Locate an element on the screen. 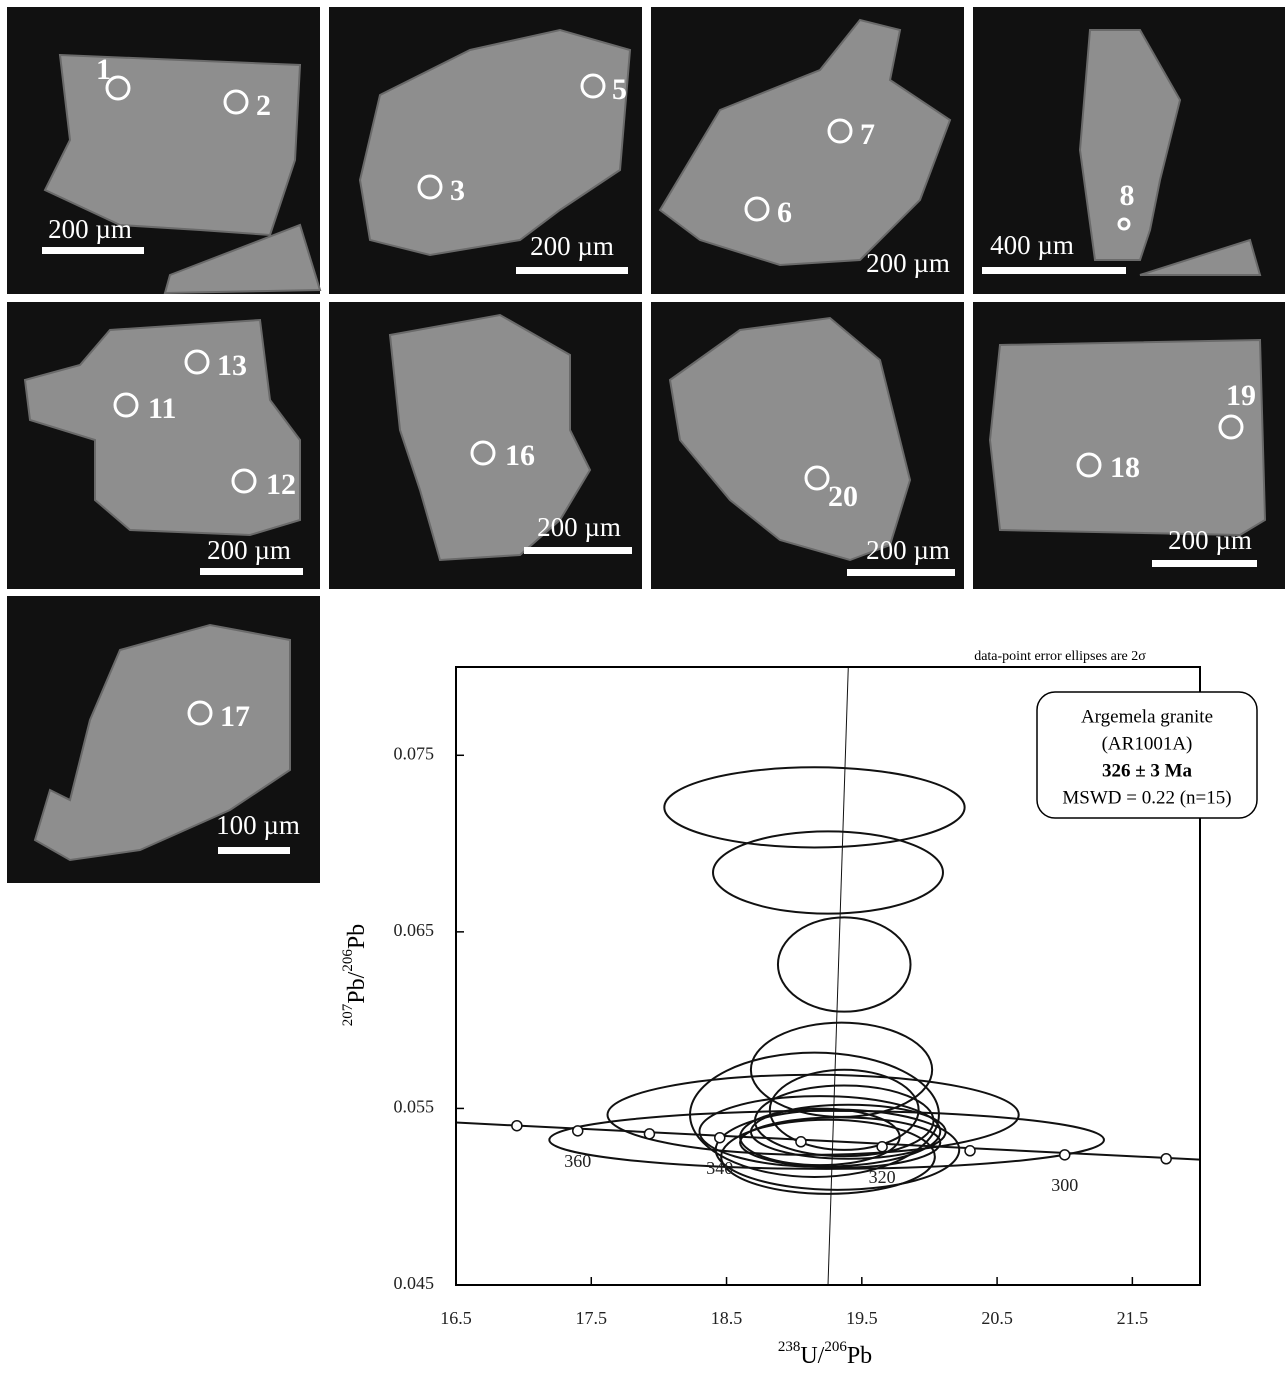 This screenshot has width=1285, height=1377. spot-label: 6 is located at coordinates (784, 212).